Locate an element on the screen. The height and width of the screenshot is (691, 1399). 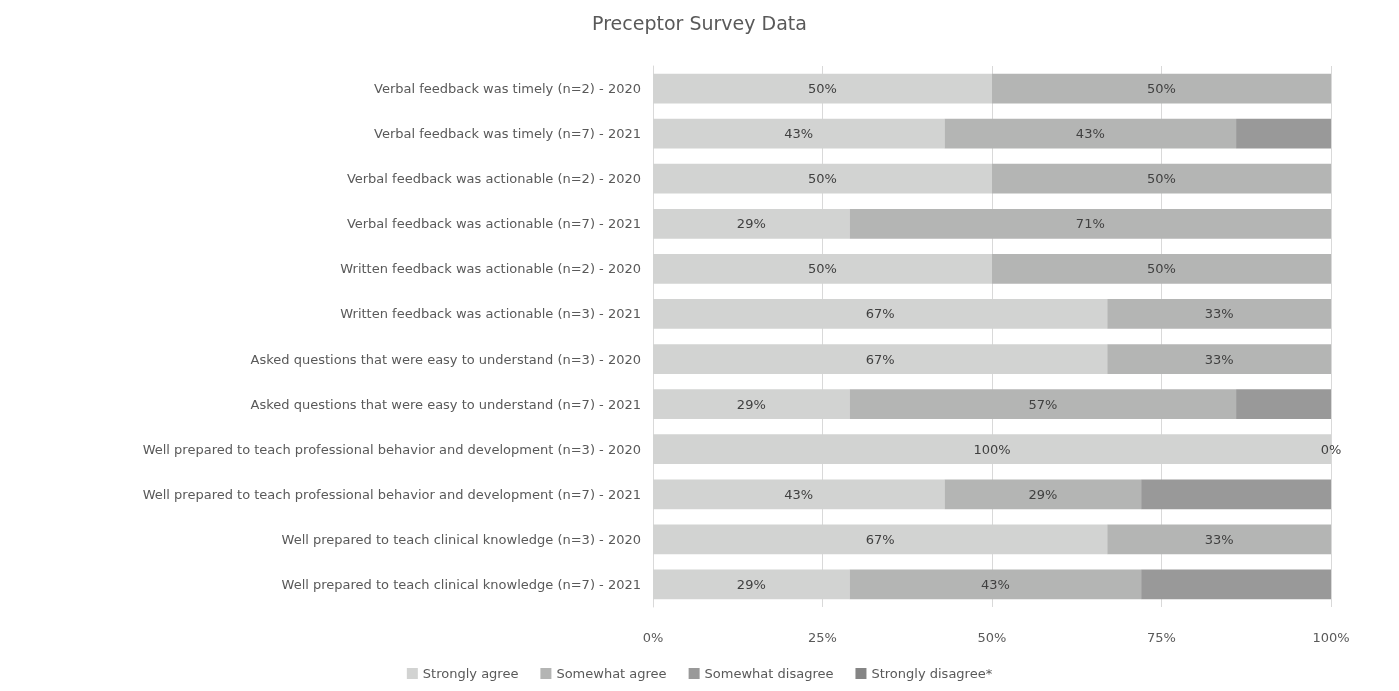
x-tick-label: 100% is located at coordinates (1331, 637).